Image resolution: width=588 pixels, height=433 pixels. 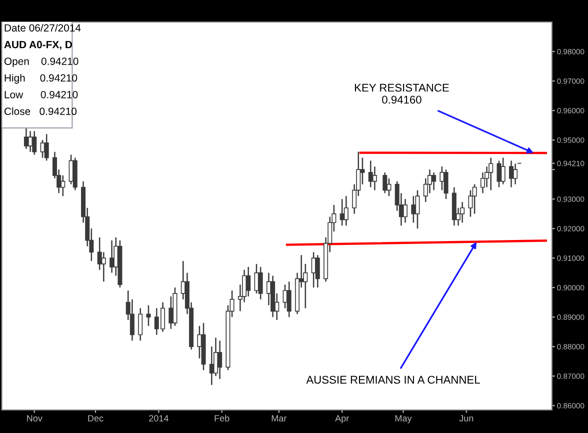 I want to click on annotation: Date 06/27/2014, so click(x=42, y=28).